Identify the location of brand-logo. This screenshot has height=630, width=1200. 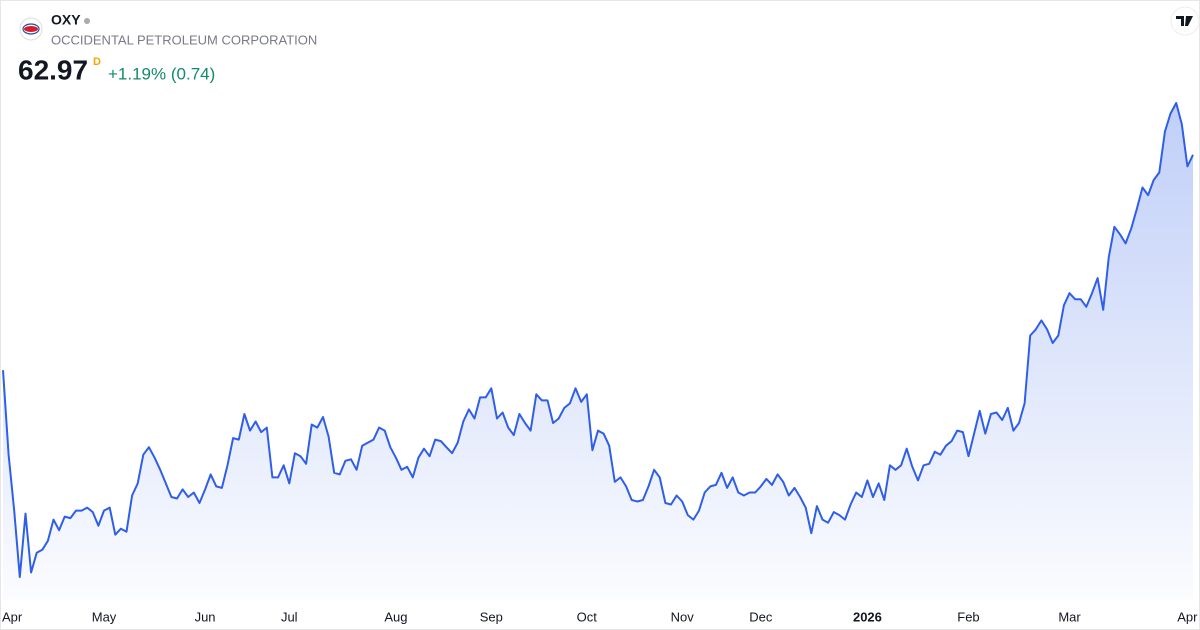
(1185, 21).